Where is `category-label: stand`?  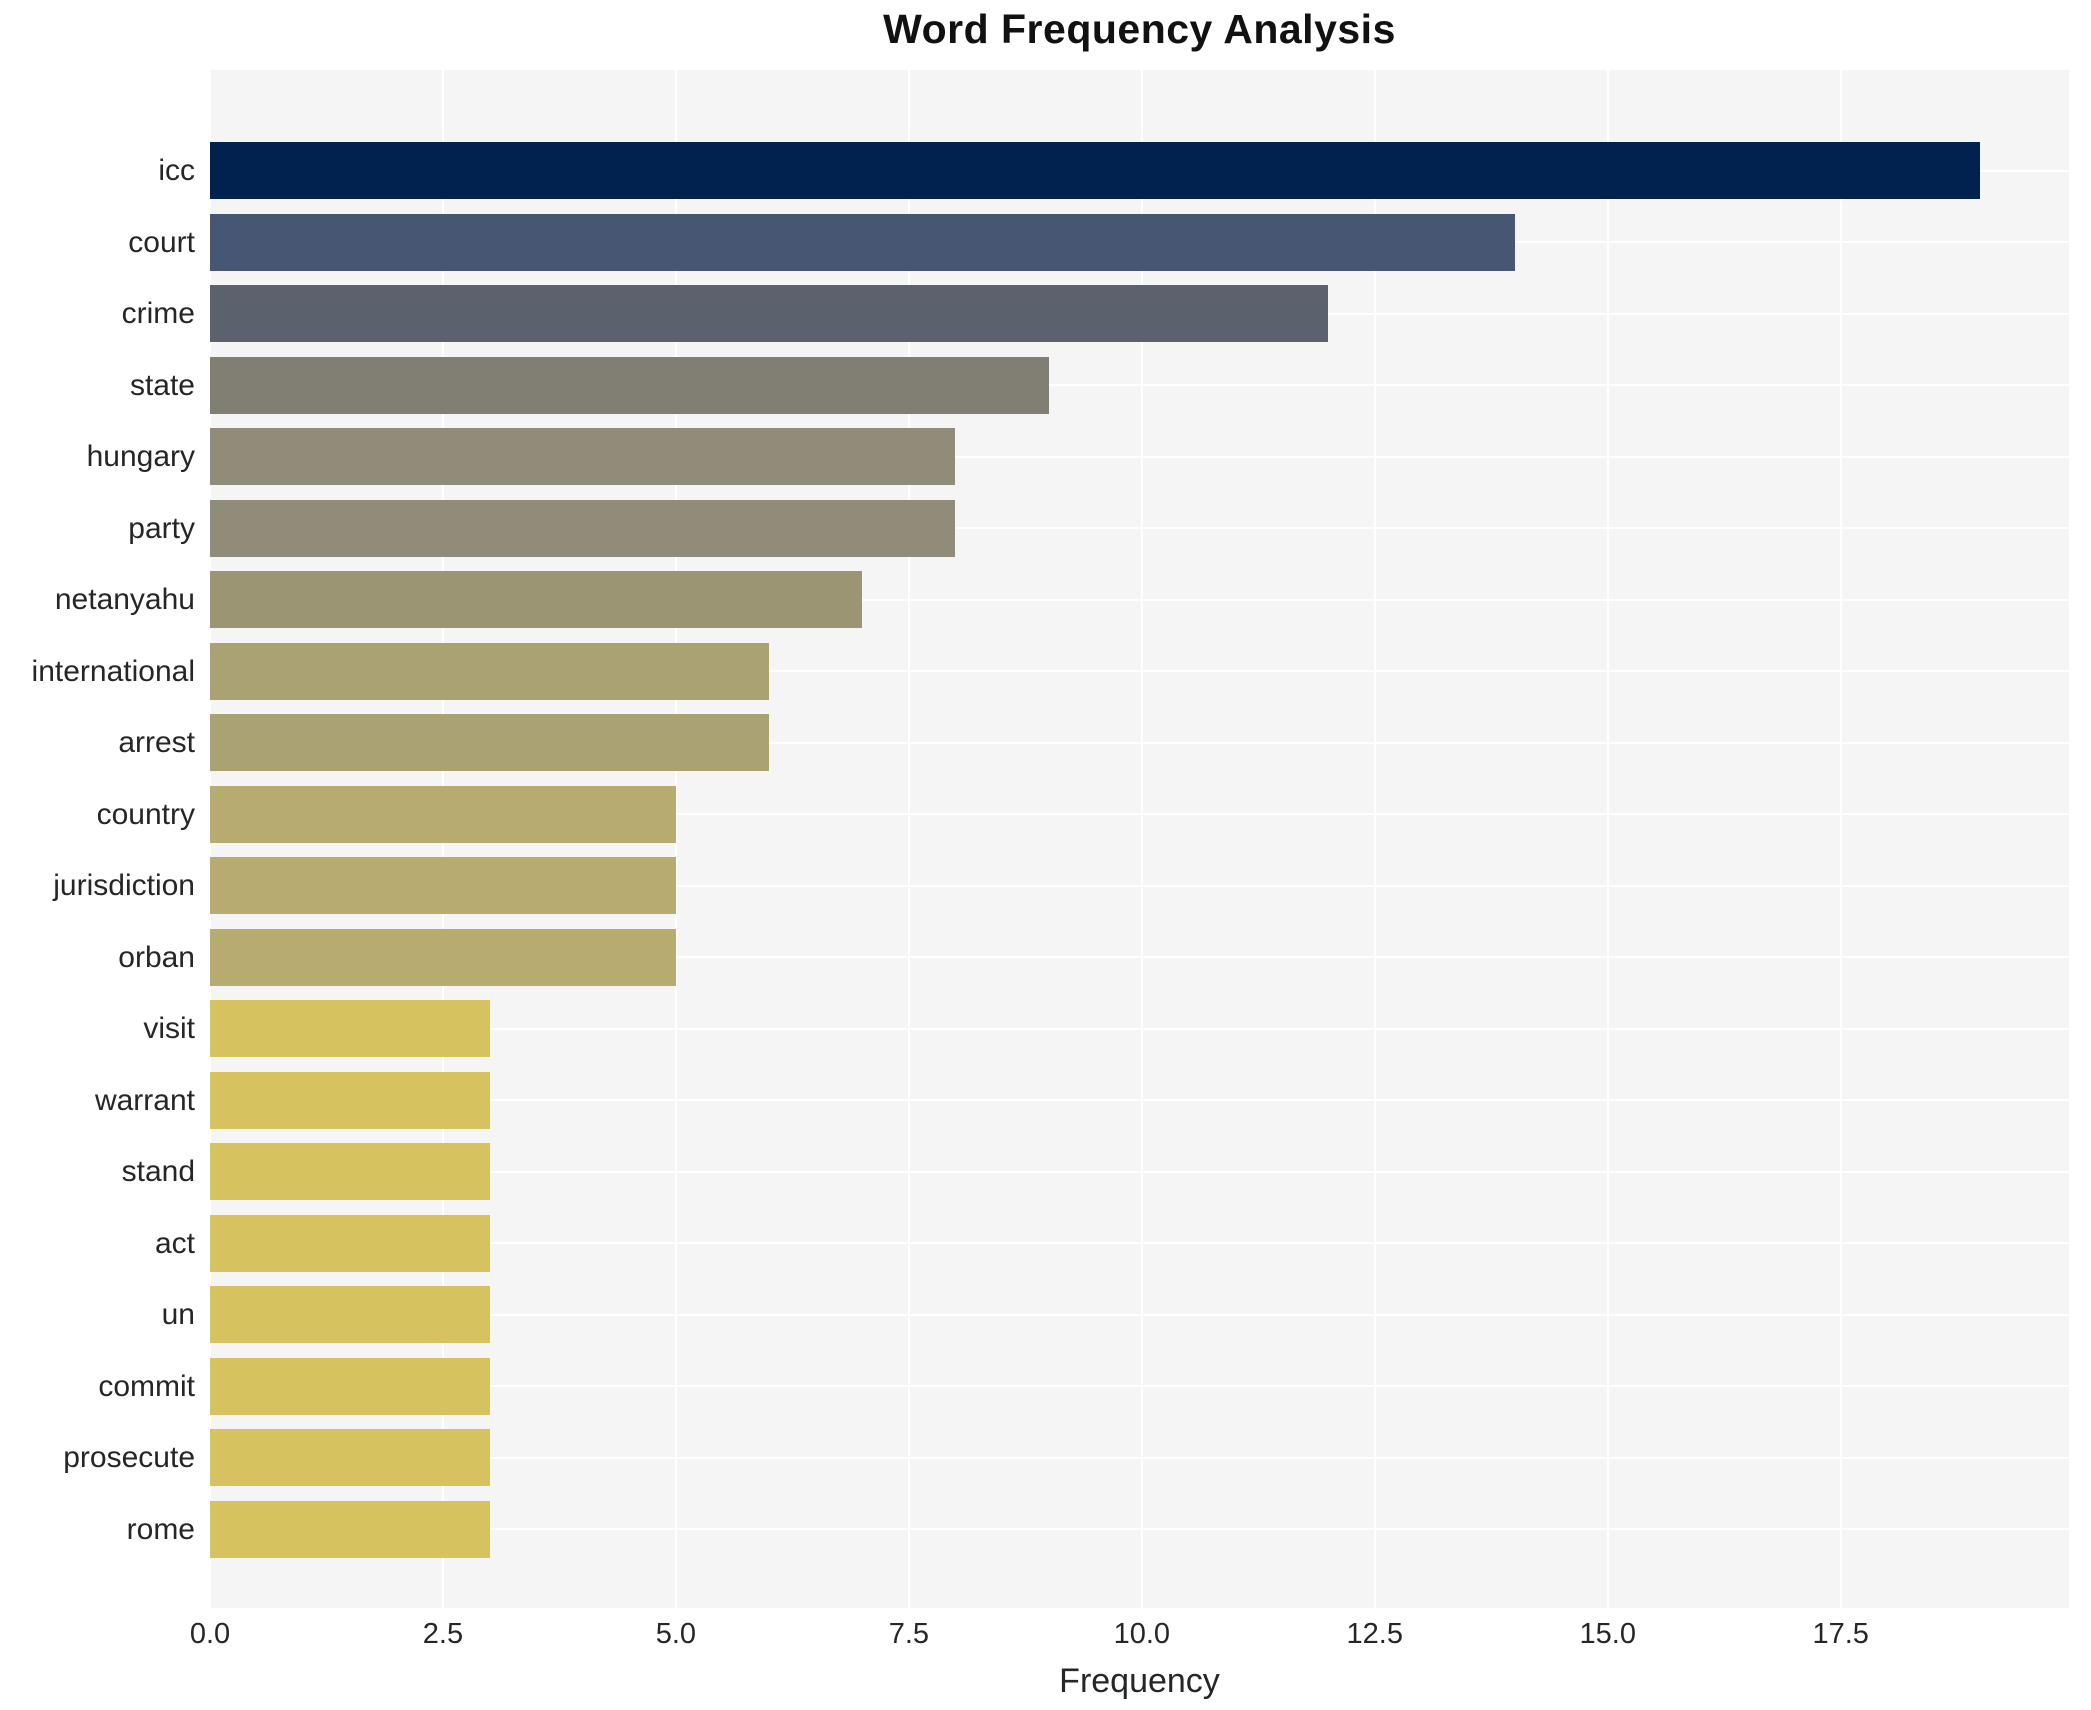 category-label: stand is located at coordinates (158, 1171).